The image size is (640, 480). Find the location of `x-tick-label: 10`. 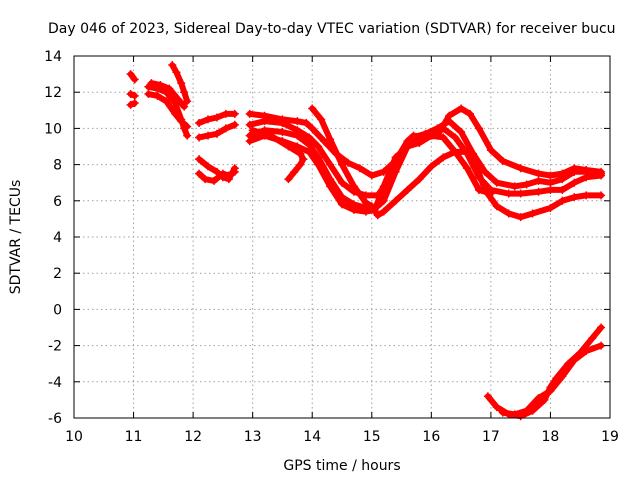

x-tick-label: 10 is located at coordinates (74, 437).